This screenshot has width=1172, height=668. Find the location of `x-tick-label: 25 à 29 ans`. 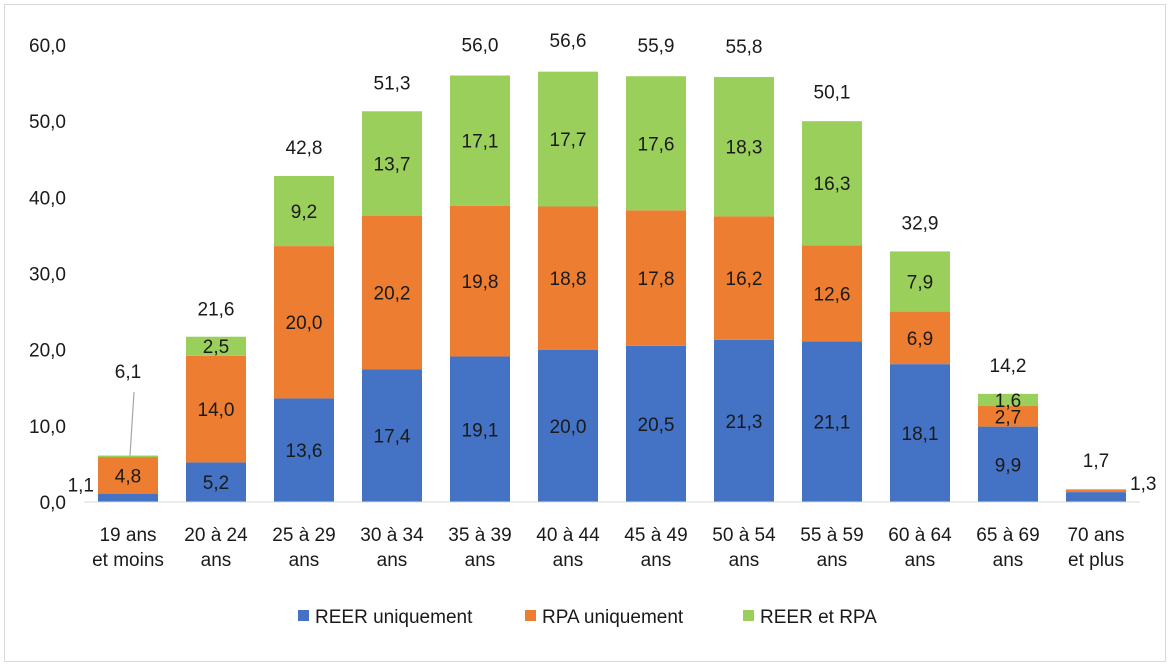

x-tick-label: 25 à 29 ans is located at coordinates (303, 548).